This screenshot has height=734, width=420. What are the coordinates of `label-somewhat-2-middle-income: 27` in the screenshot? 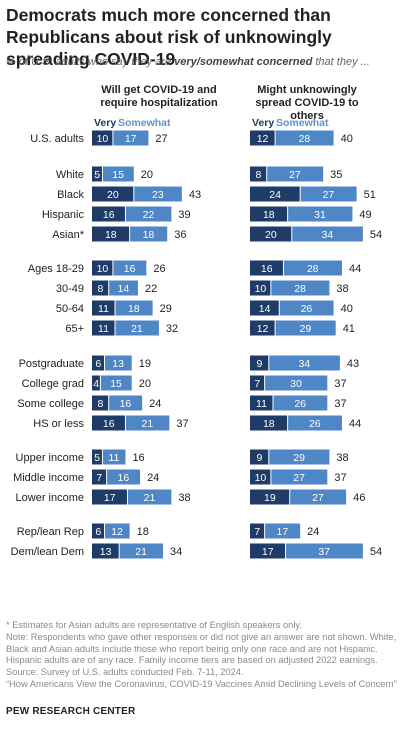 It's located at (299, 478).